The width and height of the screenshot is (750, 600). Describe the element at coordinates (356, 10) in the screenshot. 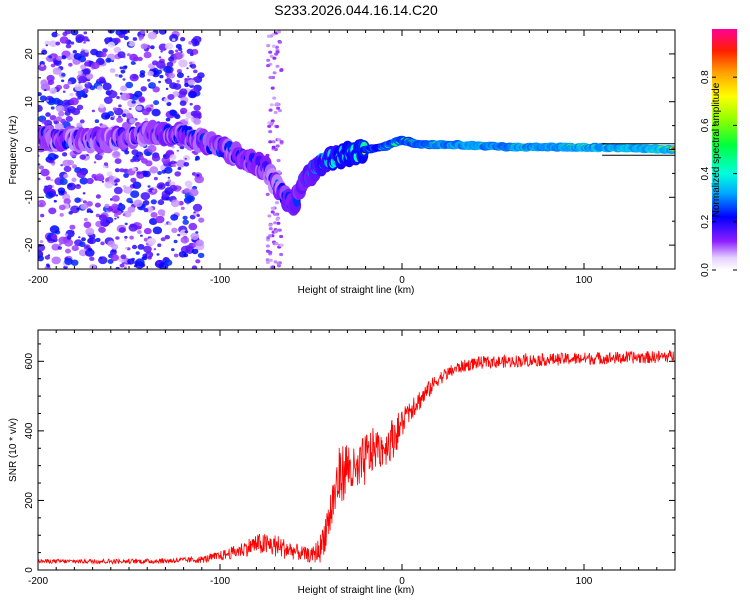

I see `figure-title: S233.2026.044.16.14.C20` at that location.